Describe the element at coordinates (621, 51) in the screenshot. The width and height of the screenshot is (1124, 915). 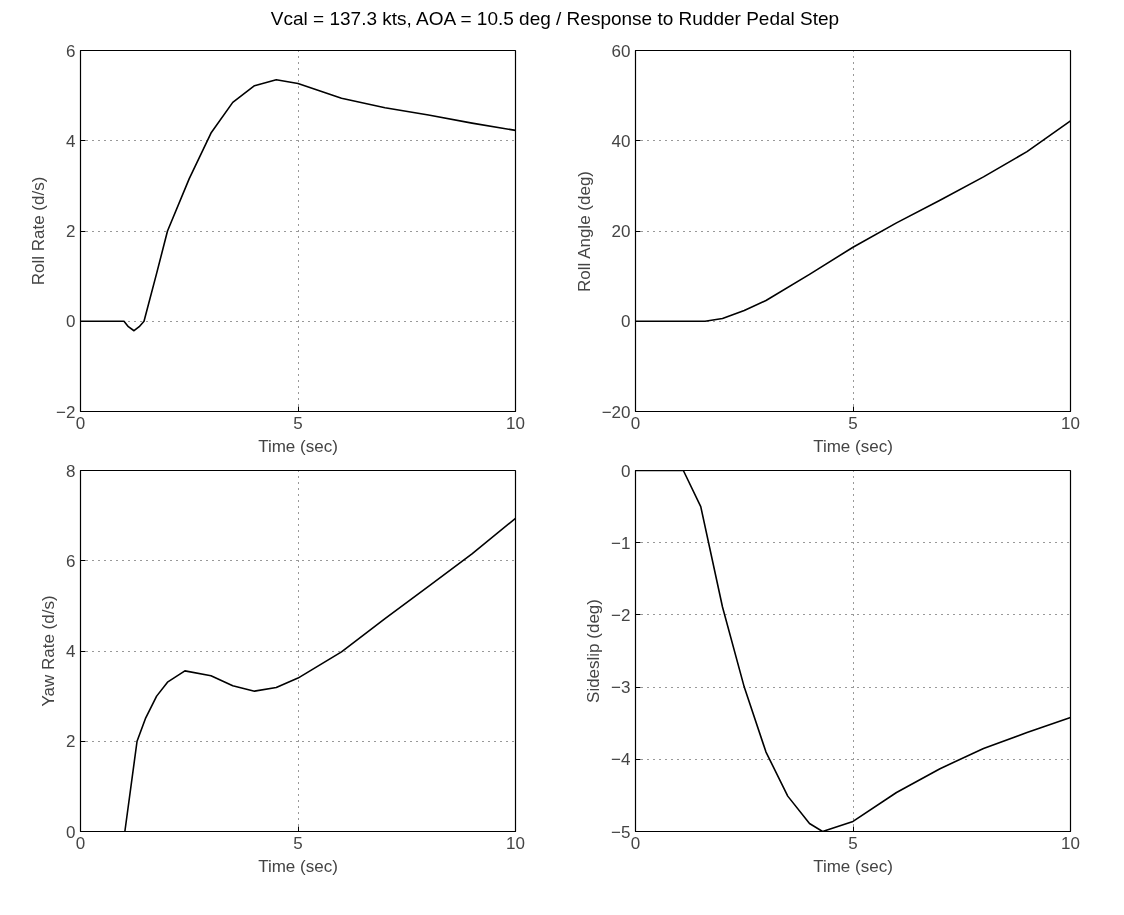
I see `y-tick-label: 60` at that location.